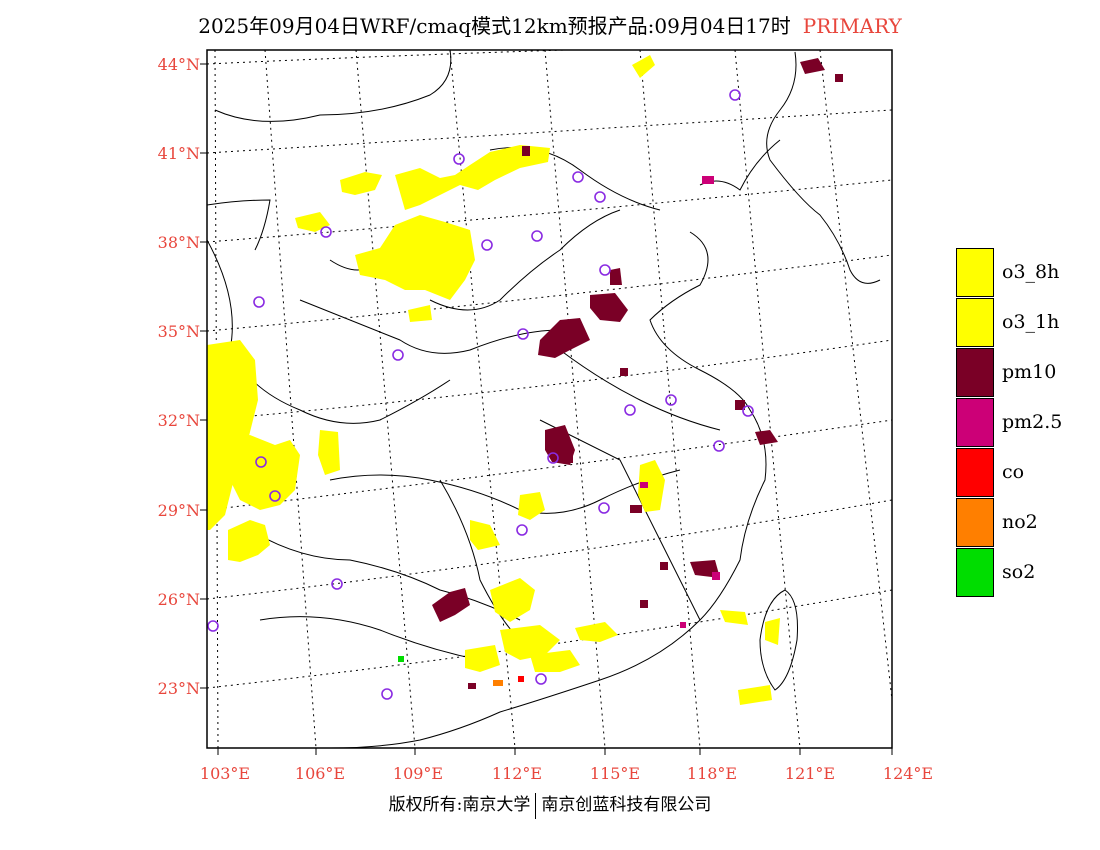 The image size is (1100, 850). What do you see at coordinates (178, 153) in the screenshot?
I see `lat-label-41: 41°N` at bounding box center [178, 153].